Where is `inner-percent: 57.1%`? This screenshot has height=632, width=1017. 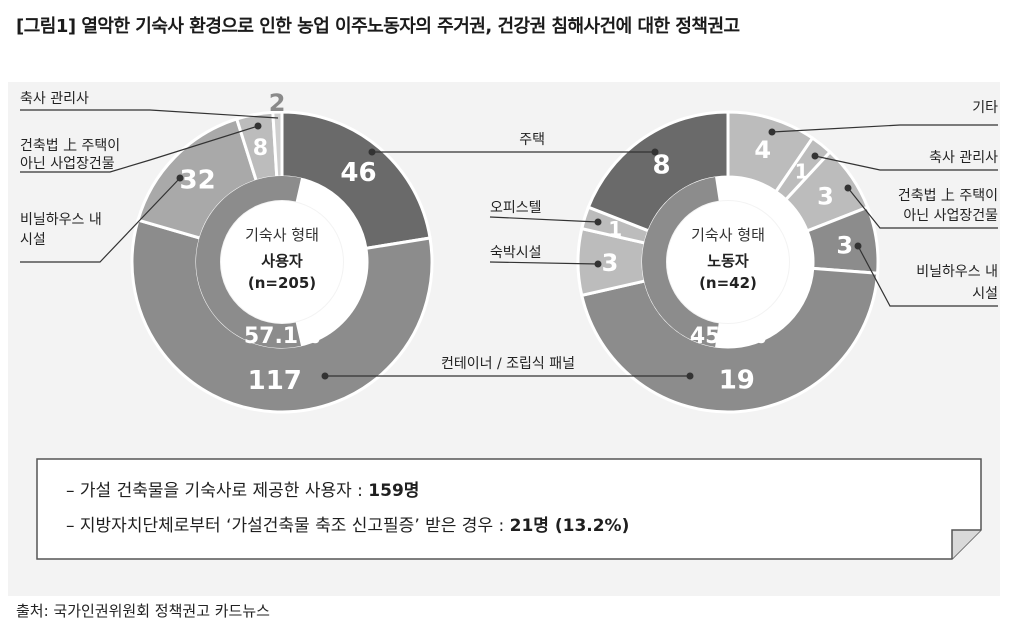 inner-percent: 57.1% is located at coordinates (282, 336).